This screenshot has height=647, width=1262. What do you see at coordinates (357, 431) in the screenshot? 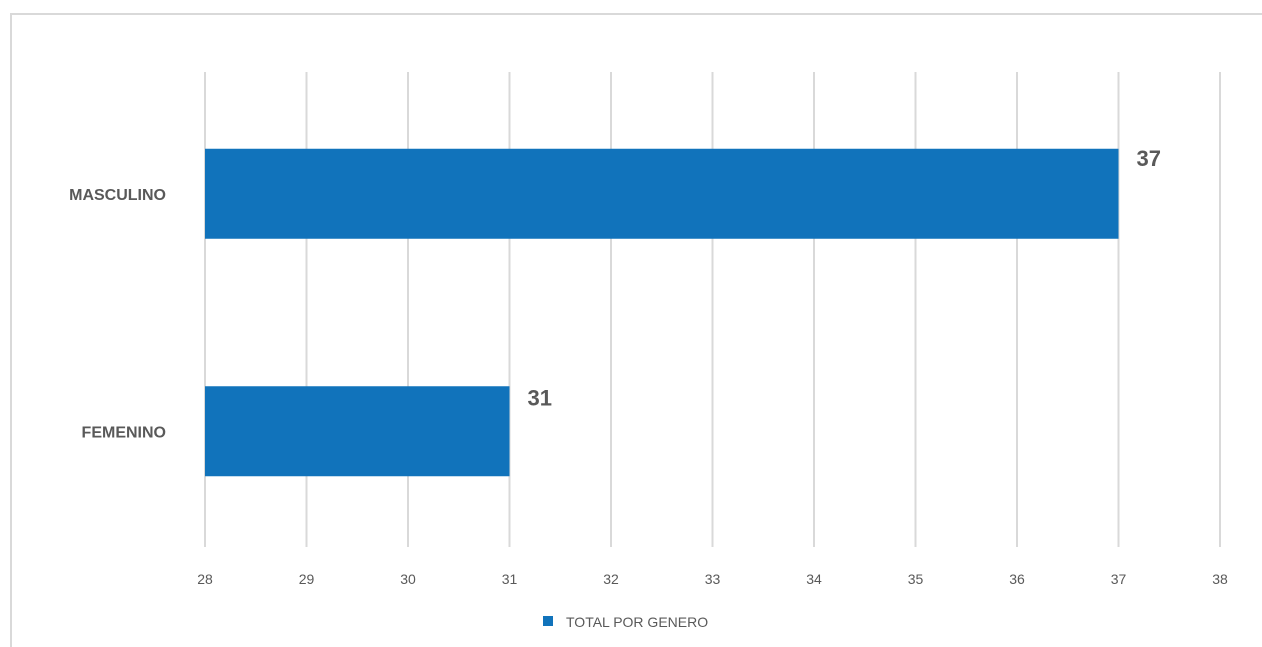
I see `bar-femenino` at bounding box center [357, 431].